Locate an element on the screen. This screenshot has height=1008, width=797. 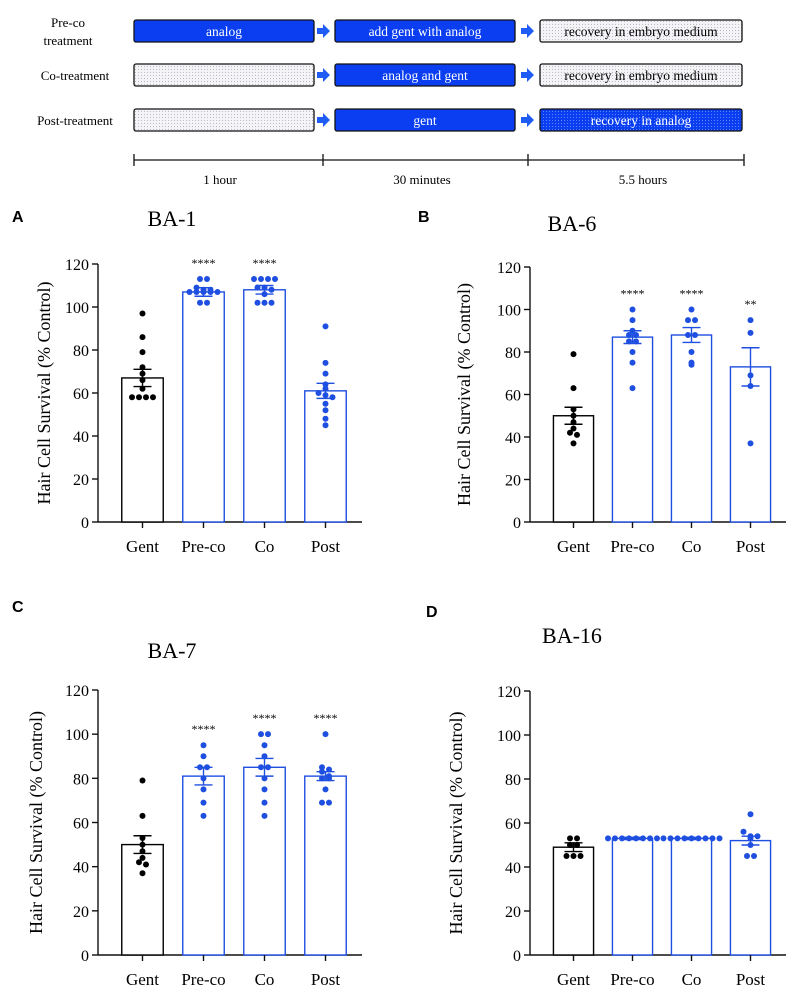
schematic-box-label: analog and gent is located at coordinates (425, 75).